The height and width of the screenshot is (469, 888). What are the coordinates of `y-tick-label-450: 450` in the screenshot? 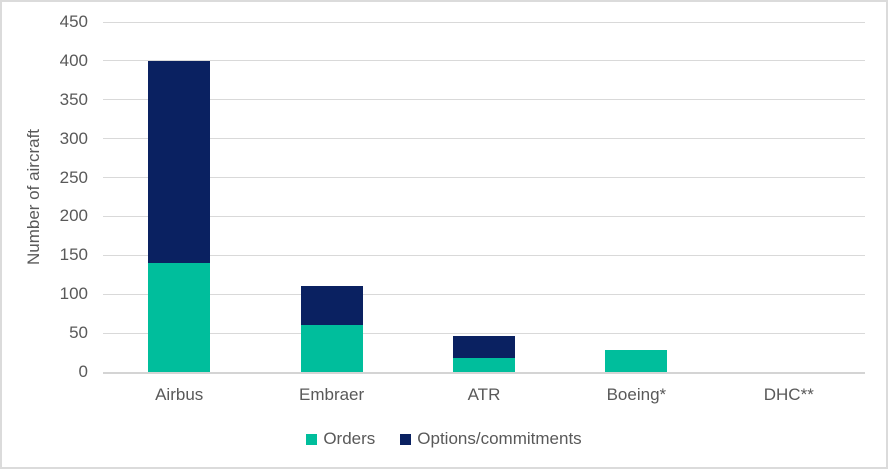 It's located at (73, 21).